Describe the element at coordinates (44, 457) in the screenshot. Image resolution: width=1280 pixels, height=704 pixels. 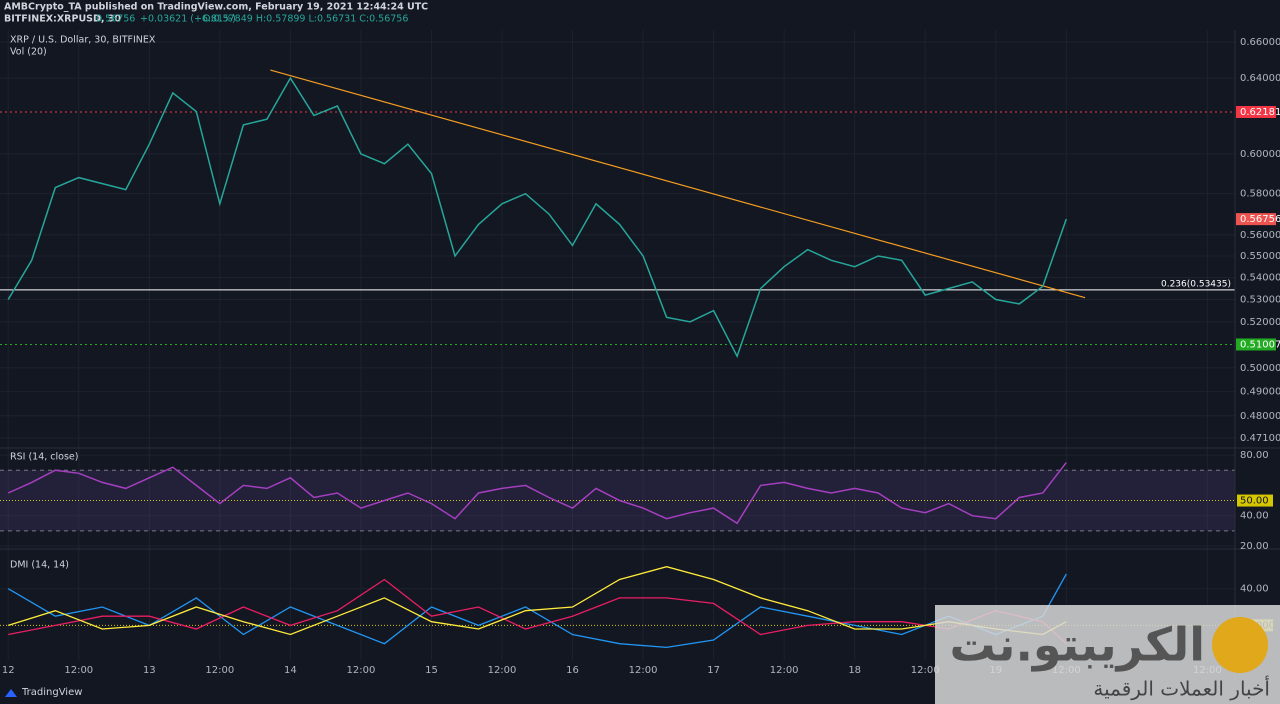
I see `pane-title: RSI (14, close)` at that location.